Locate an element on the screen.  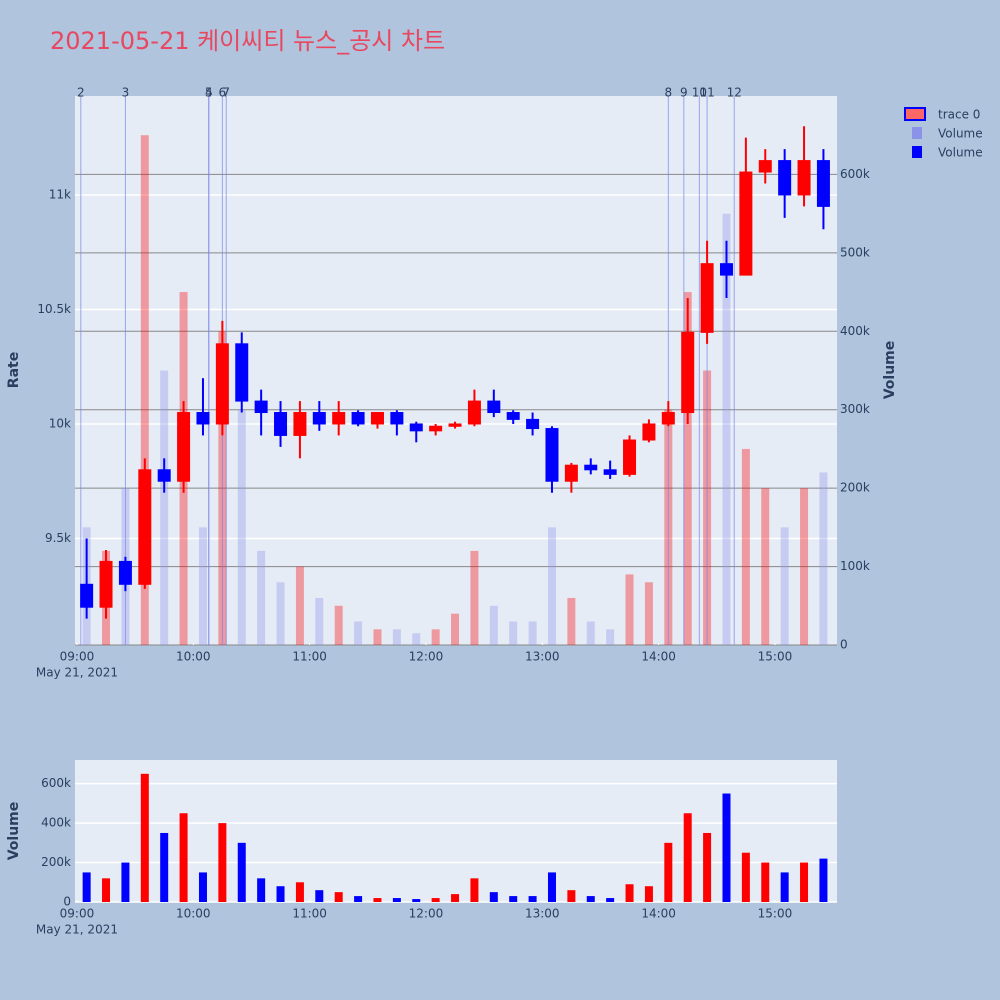
x-tick-label: 10:00 is located at coordinates (193, 657).